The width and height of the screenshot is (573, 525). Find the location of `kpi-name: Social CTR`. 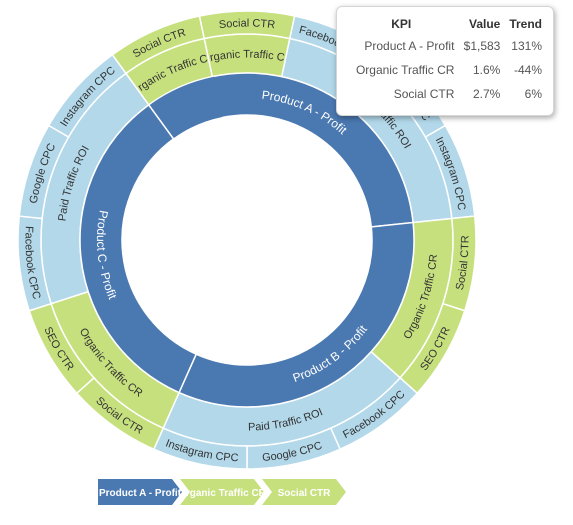

kpi-name: Social CTR is located at coordinates (424, 94).